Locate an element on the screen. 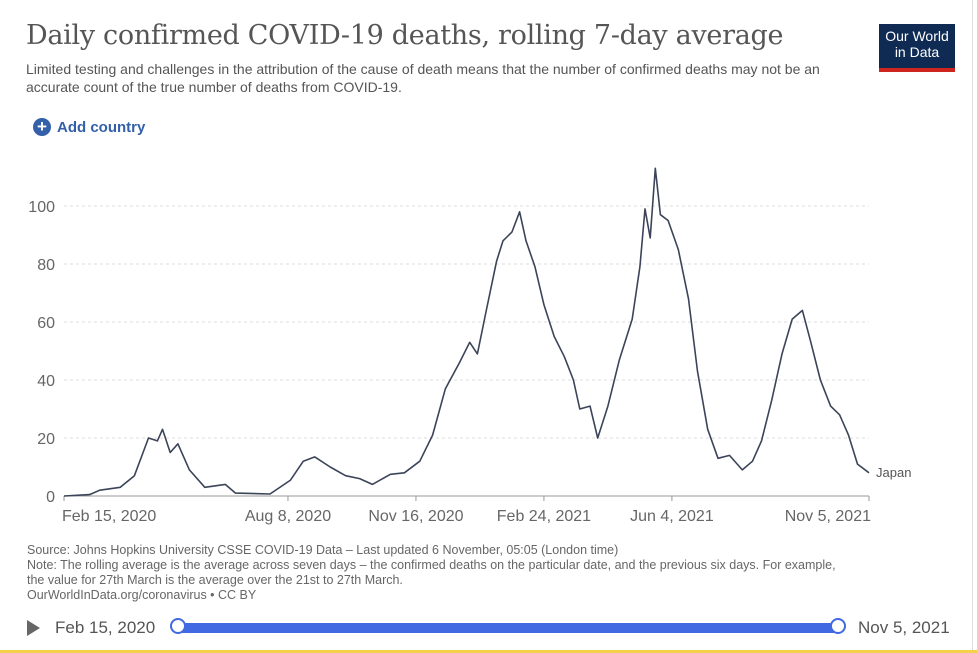 This screenshot has height=653, width=977. timeline-start-label: Feb 15, 2020 is located at coordinates (105, 627).